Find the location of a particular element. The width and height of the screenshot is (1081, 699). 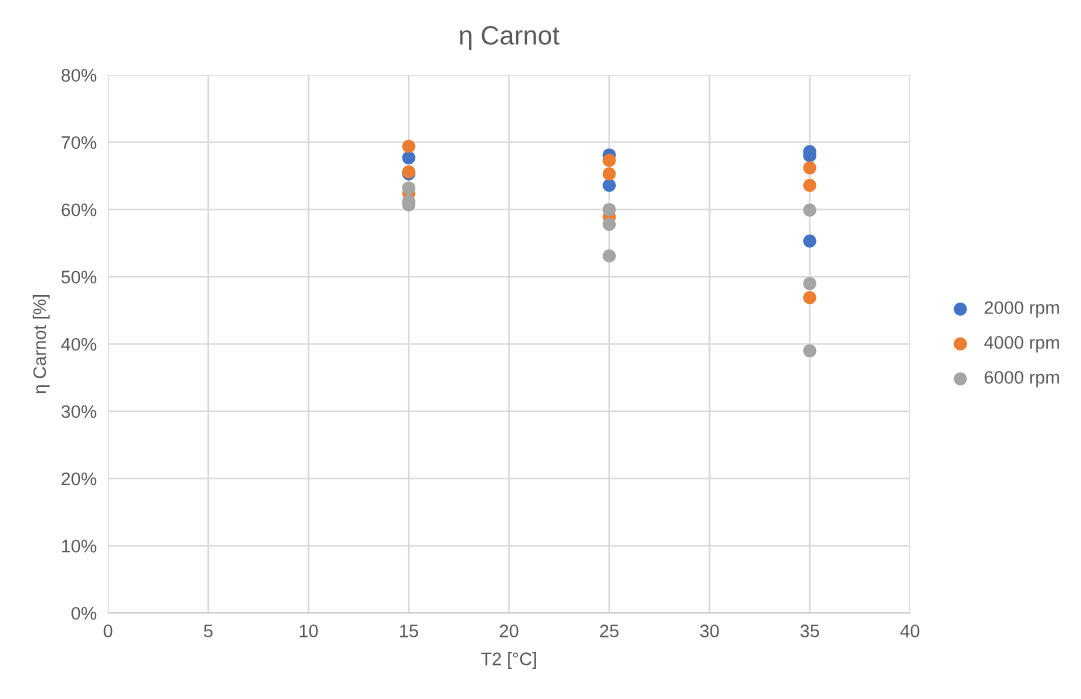

x-tick-label: 5 is located at coordinates (208, 631).